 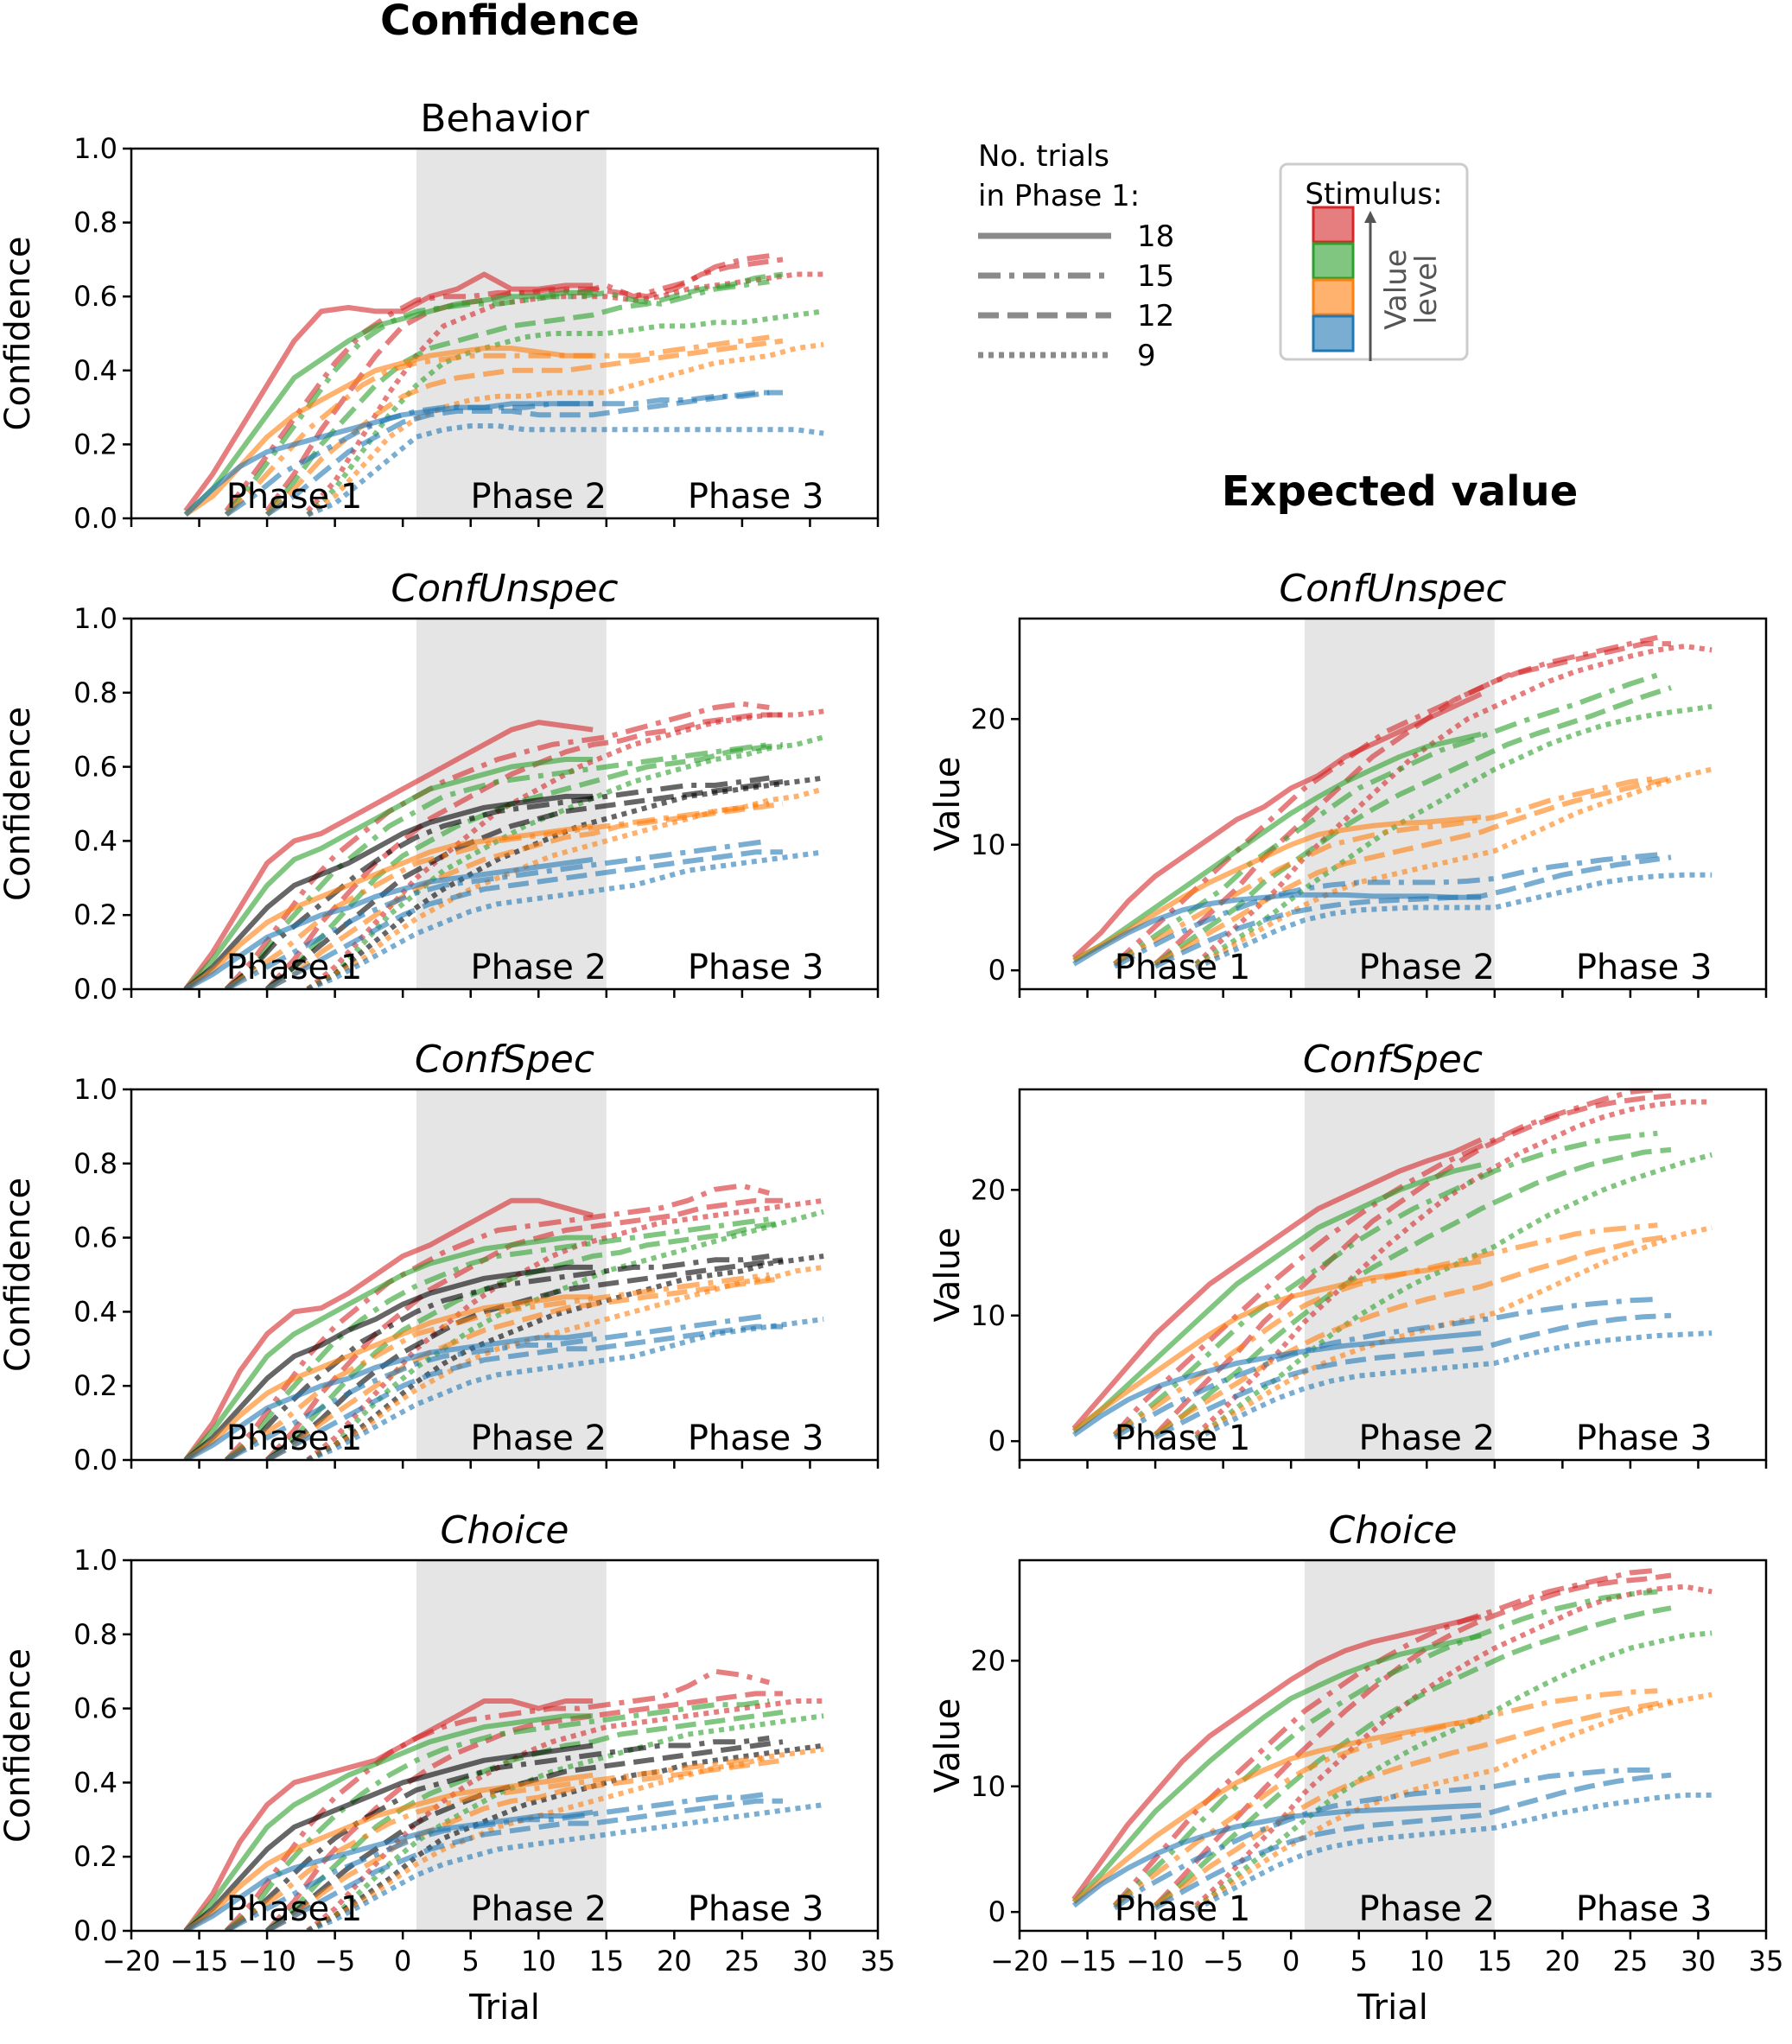 I want to click on stimulus-swatch-green, so click(x=1333, y=261).